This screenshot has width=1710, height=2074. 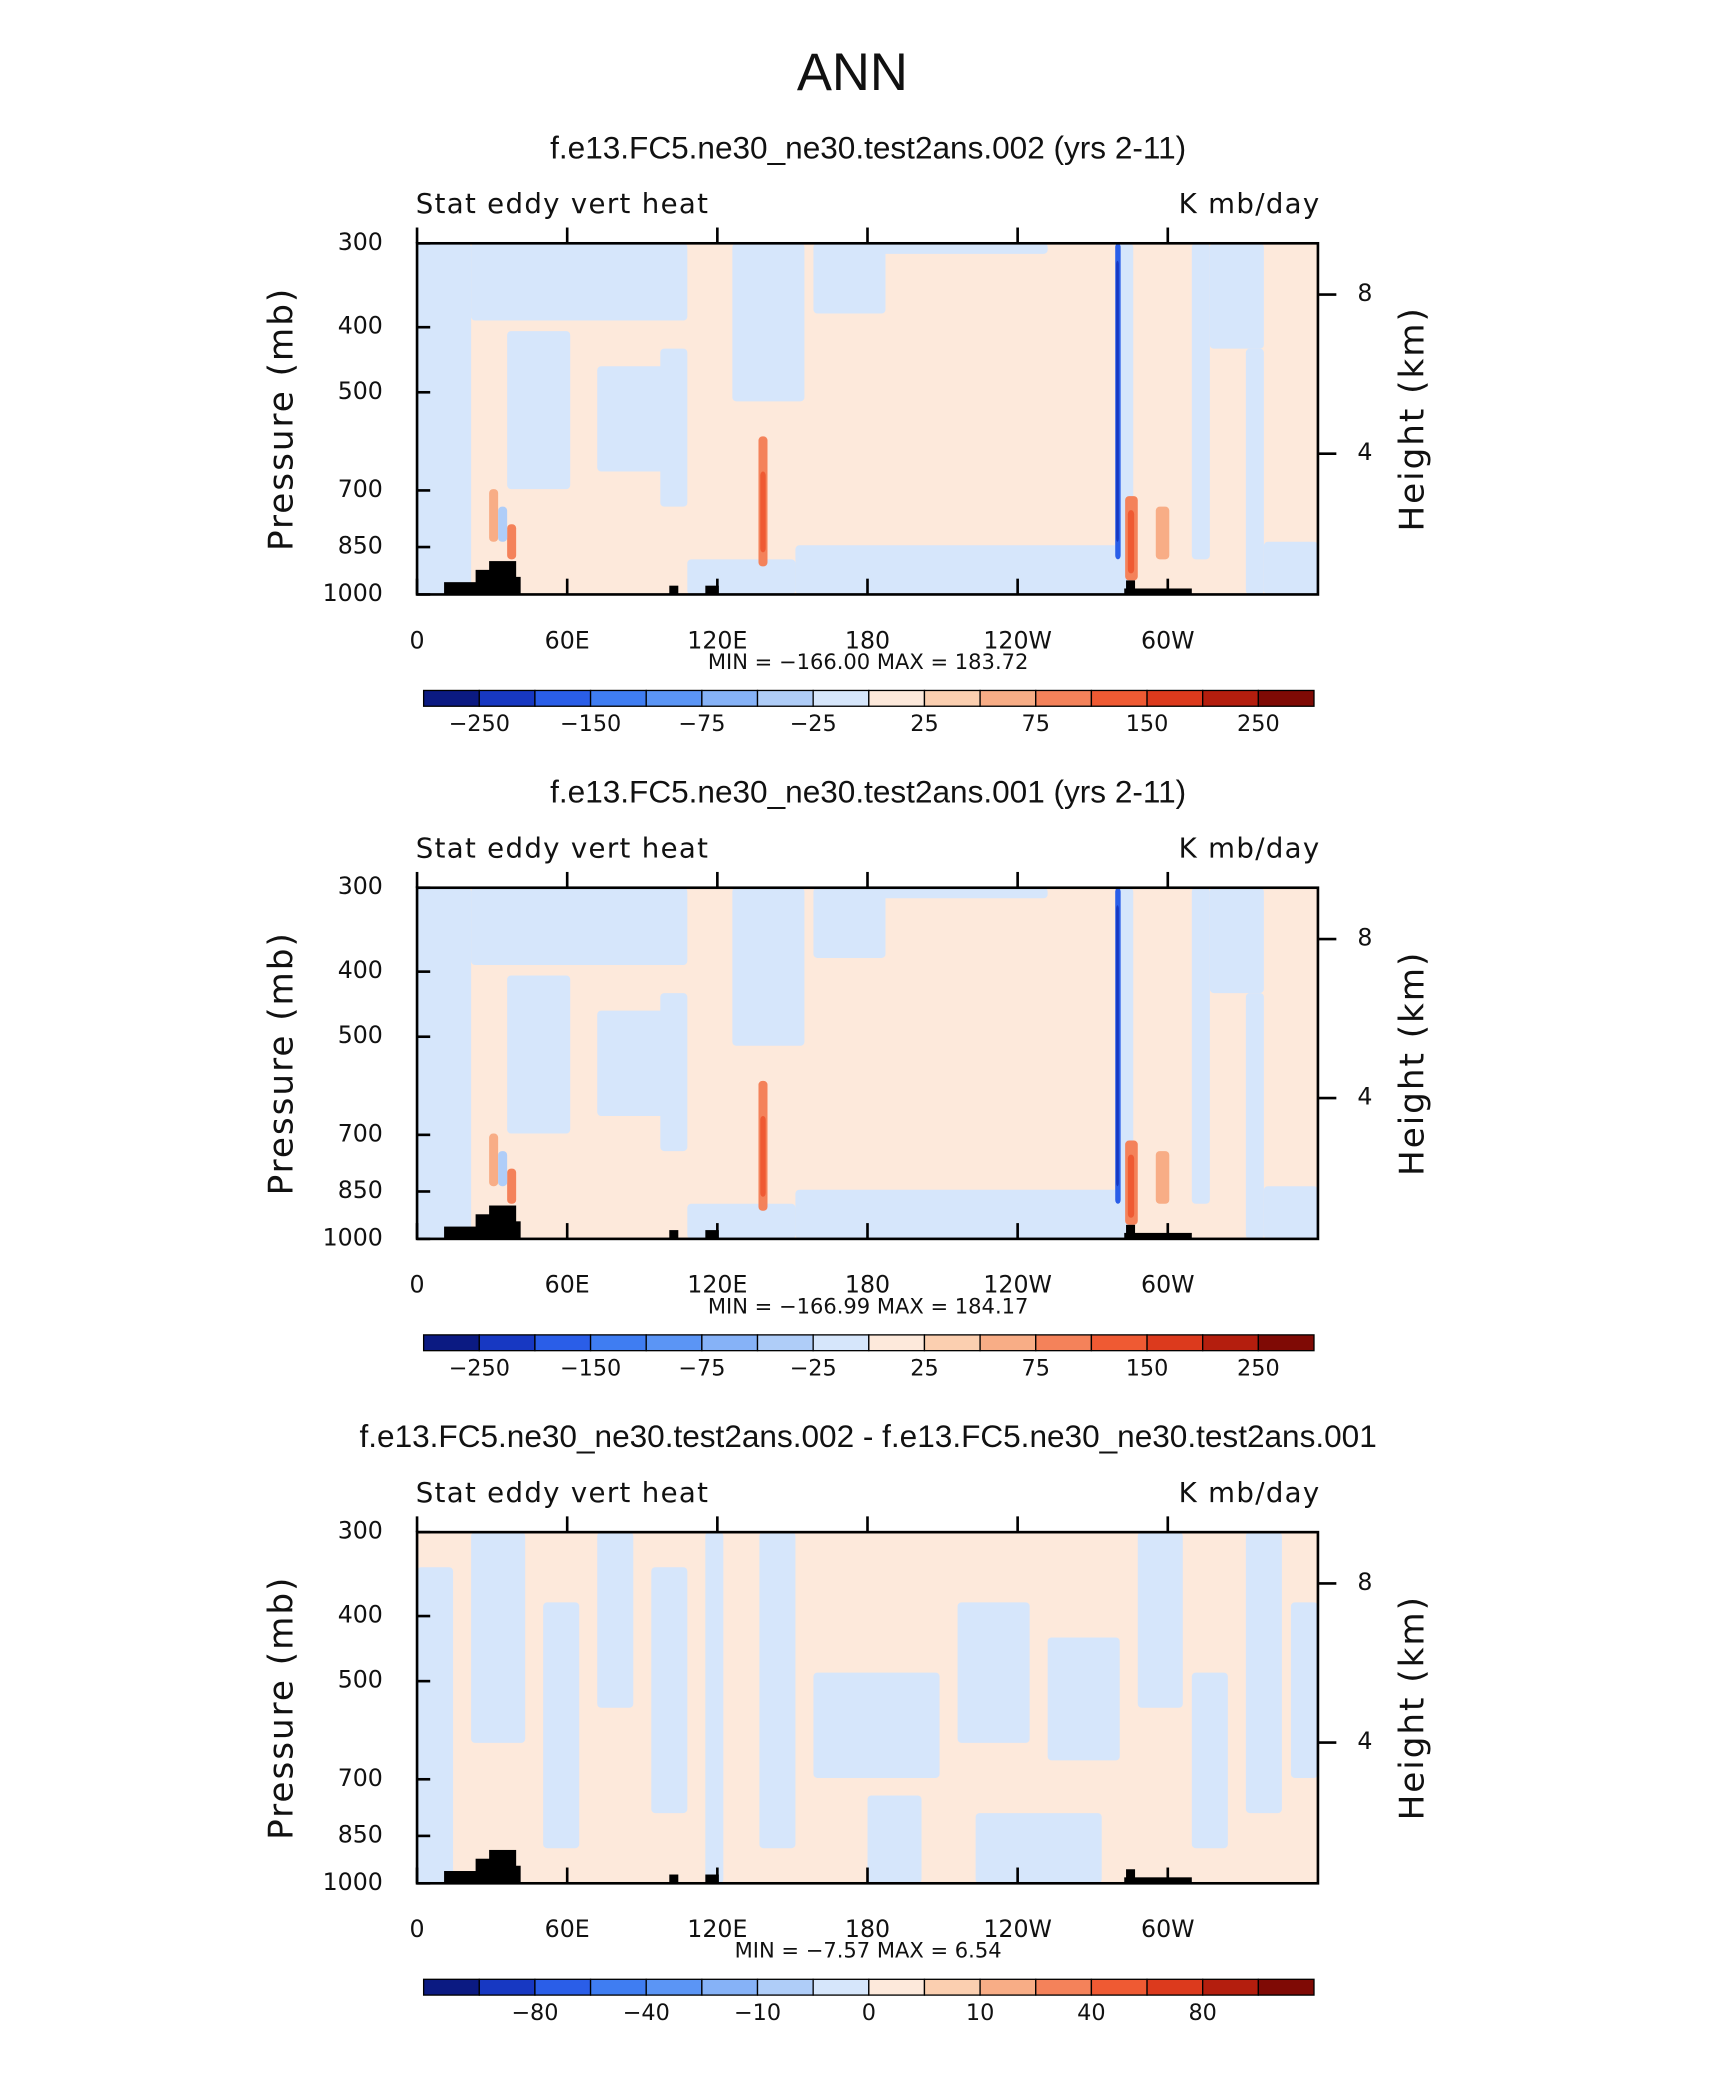 What do you see at coordinates (1250, 848) in the screenshot?
I see `right-label: K mb/day` at bounding box center [1250, 848].